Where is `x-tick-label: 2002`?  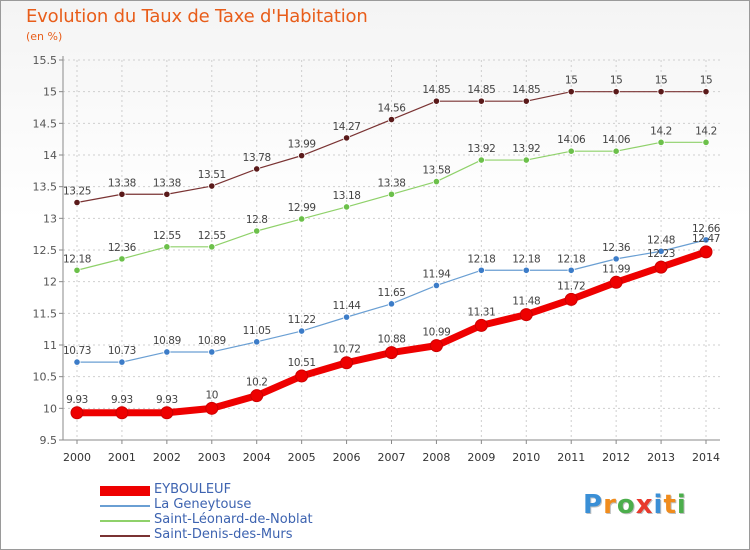
x-tick-label: 2002 is located at coordinates (167, 457).